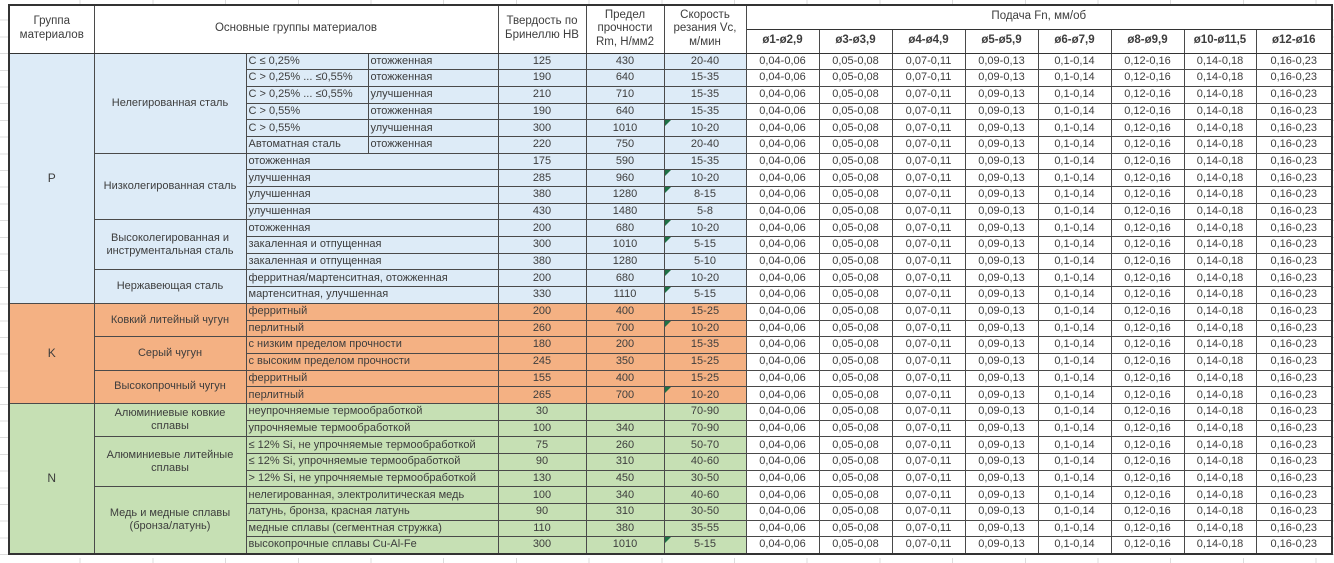  What do you see at coordinates (307, 144) in the screenshot?
I see `material-detail-cell: Автоматная сталь` at bounding box center [307, 144].